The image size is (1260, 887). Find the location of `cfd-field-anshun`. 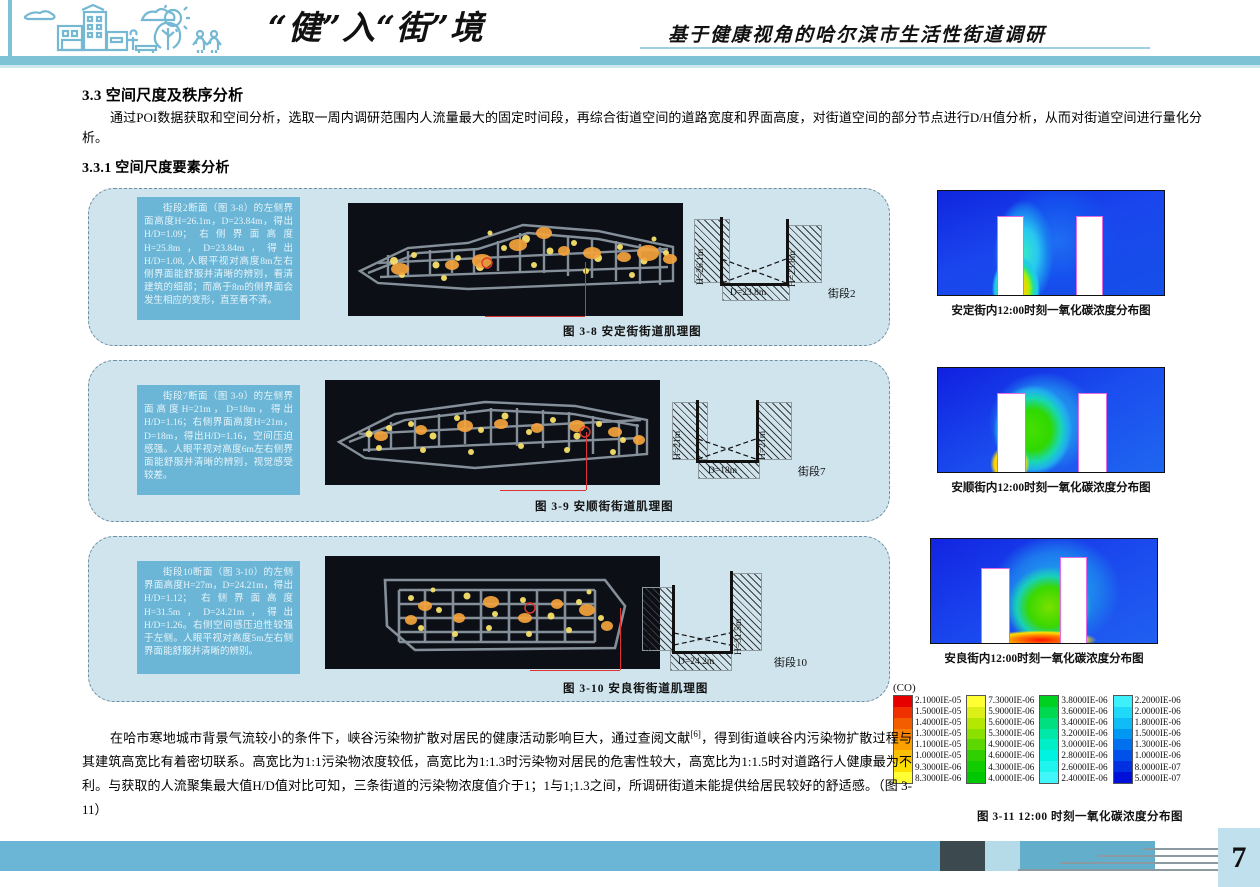

cfd-field-anshun is located at coordinates (1051, 420).